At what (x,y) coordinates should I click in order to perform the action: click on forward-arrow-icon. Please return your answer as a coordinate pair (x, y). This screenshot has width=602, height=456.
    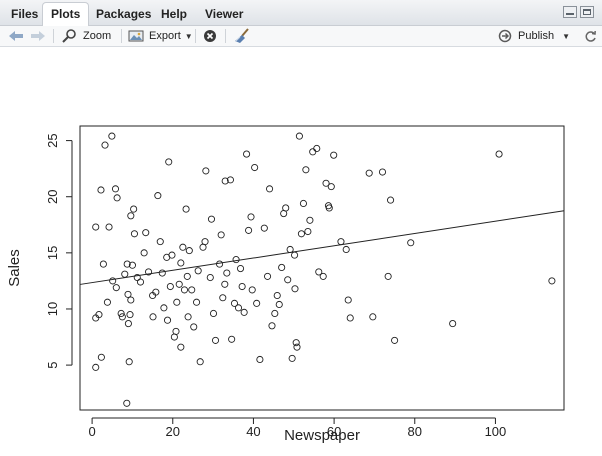
    Looking at the image, I should click on (38, 36).